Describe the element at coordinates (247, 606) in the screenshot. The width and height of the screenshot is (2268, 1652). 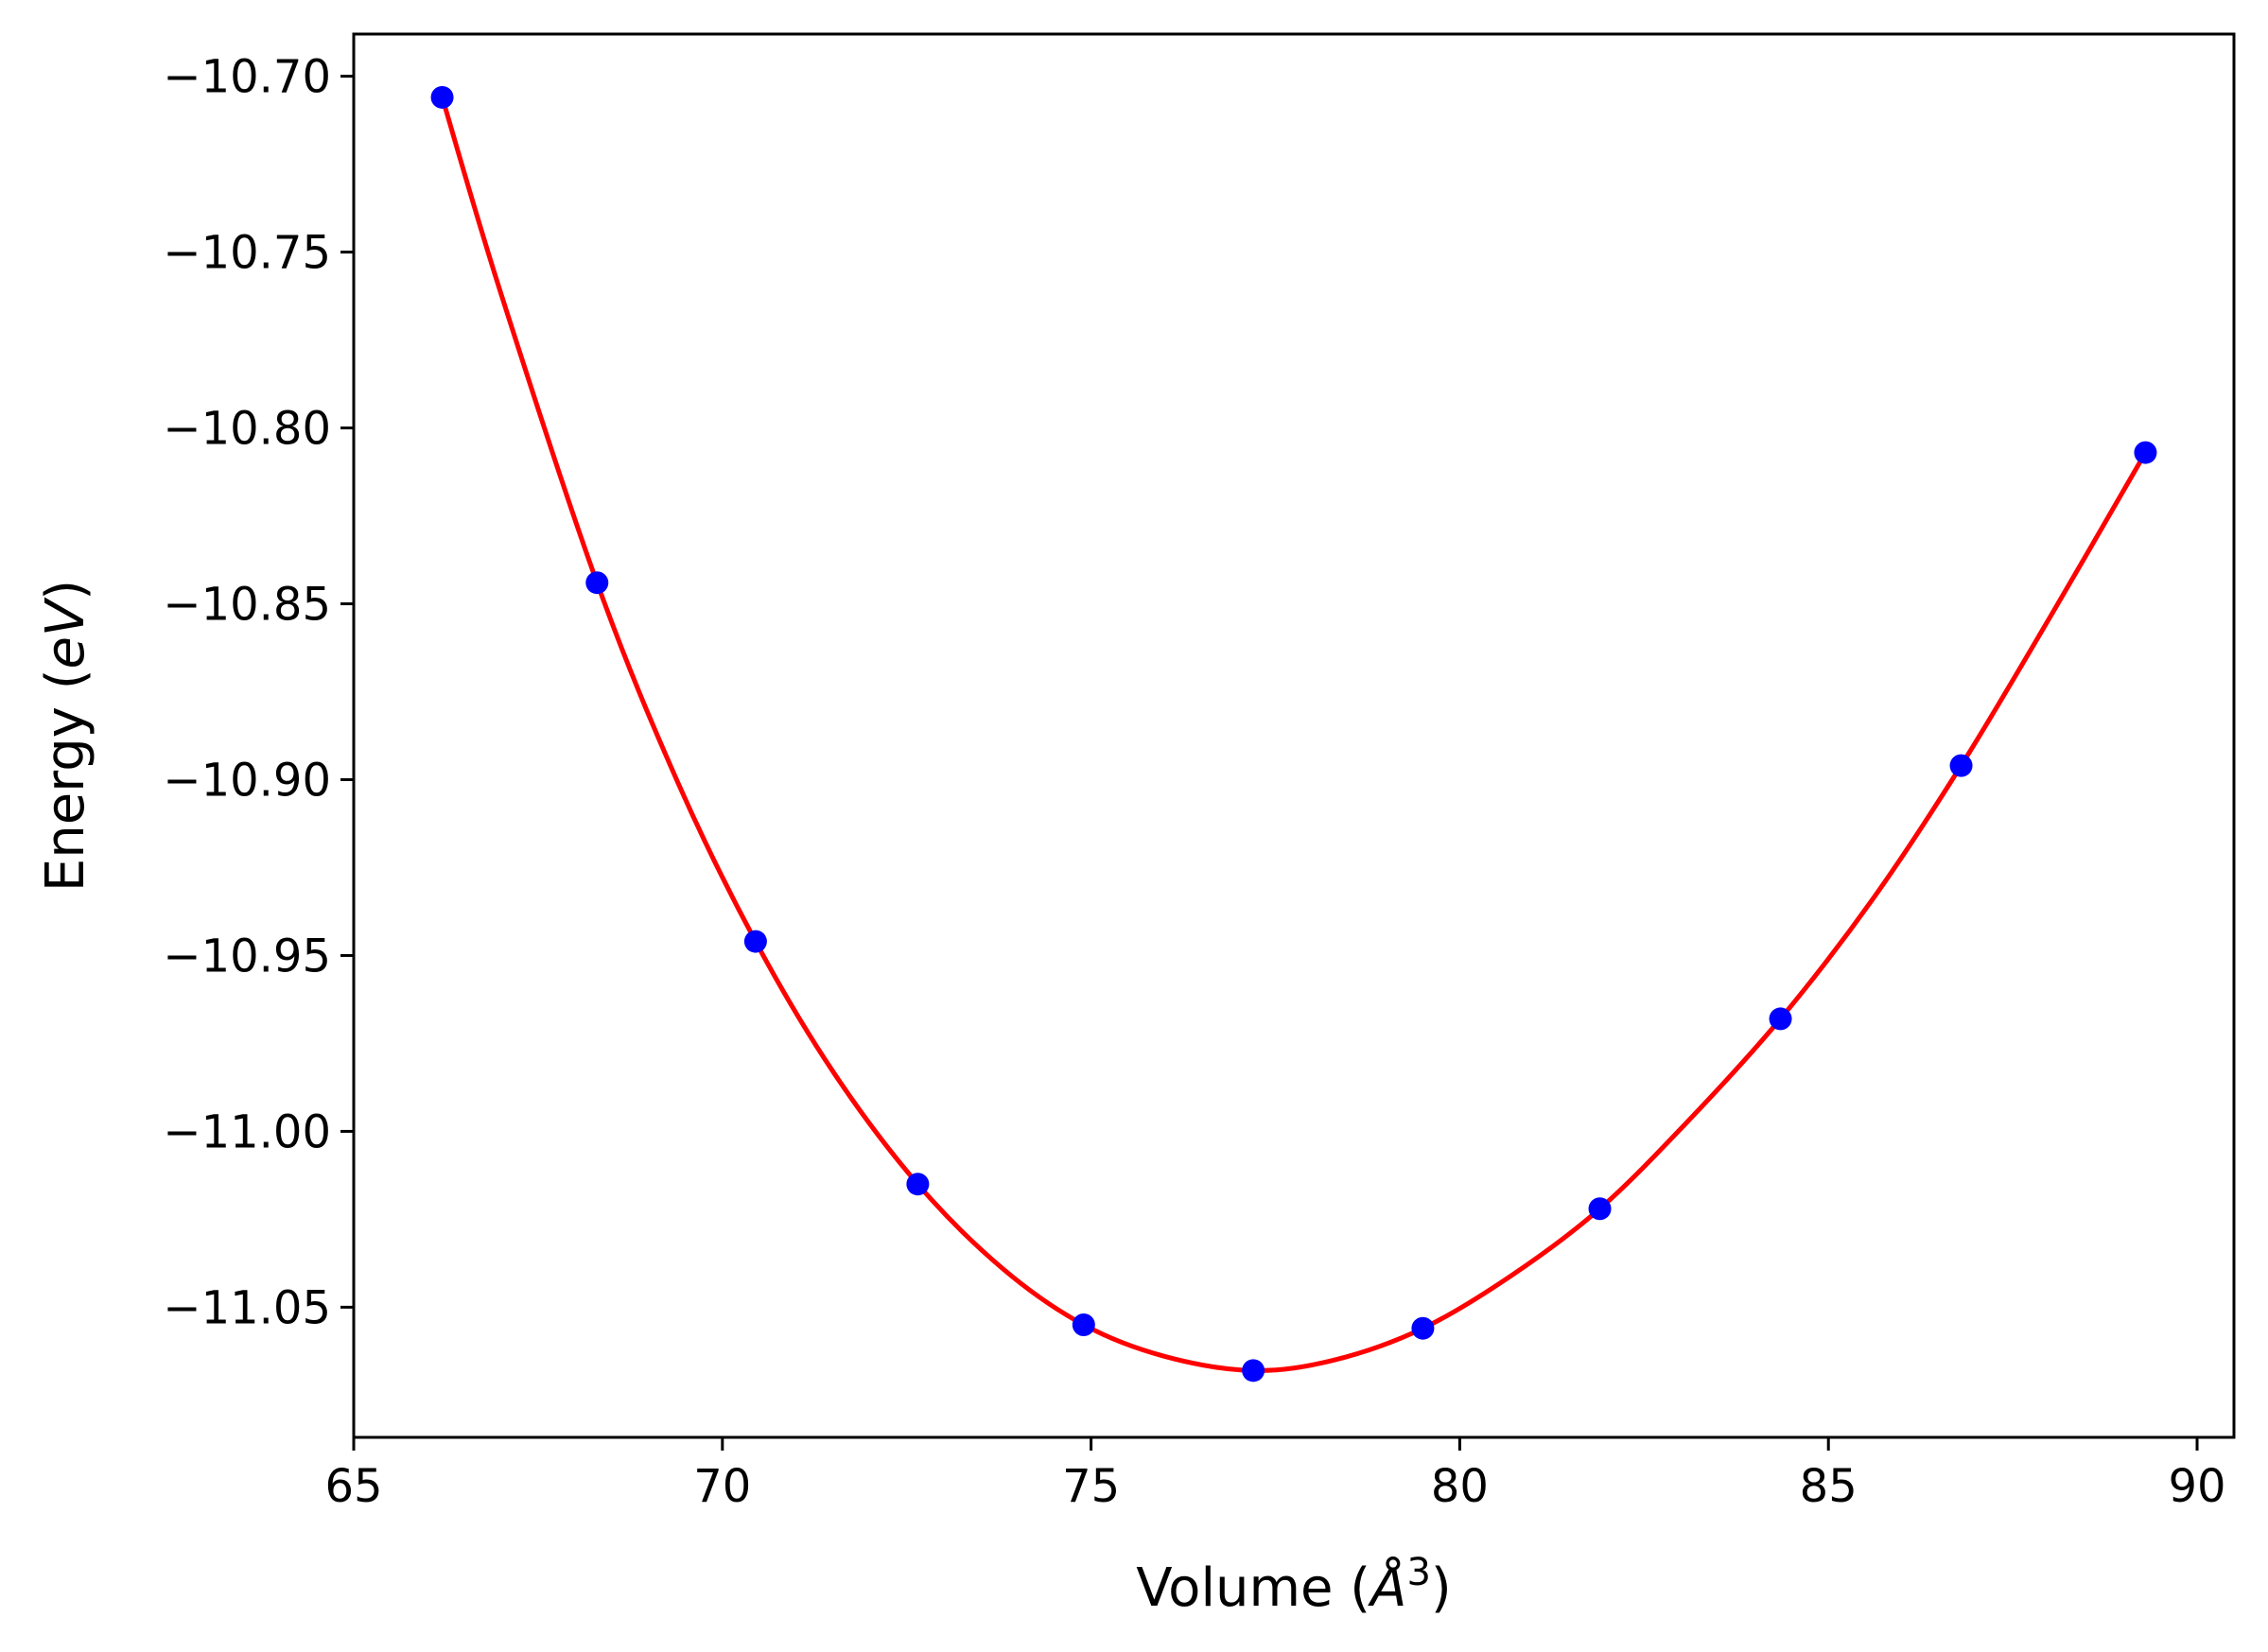
I see `y-tick-label: −10.85` at that location.